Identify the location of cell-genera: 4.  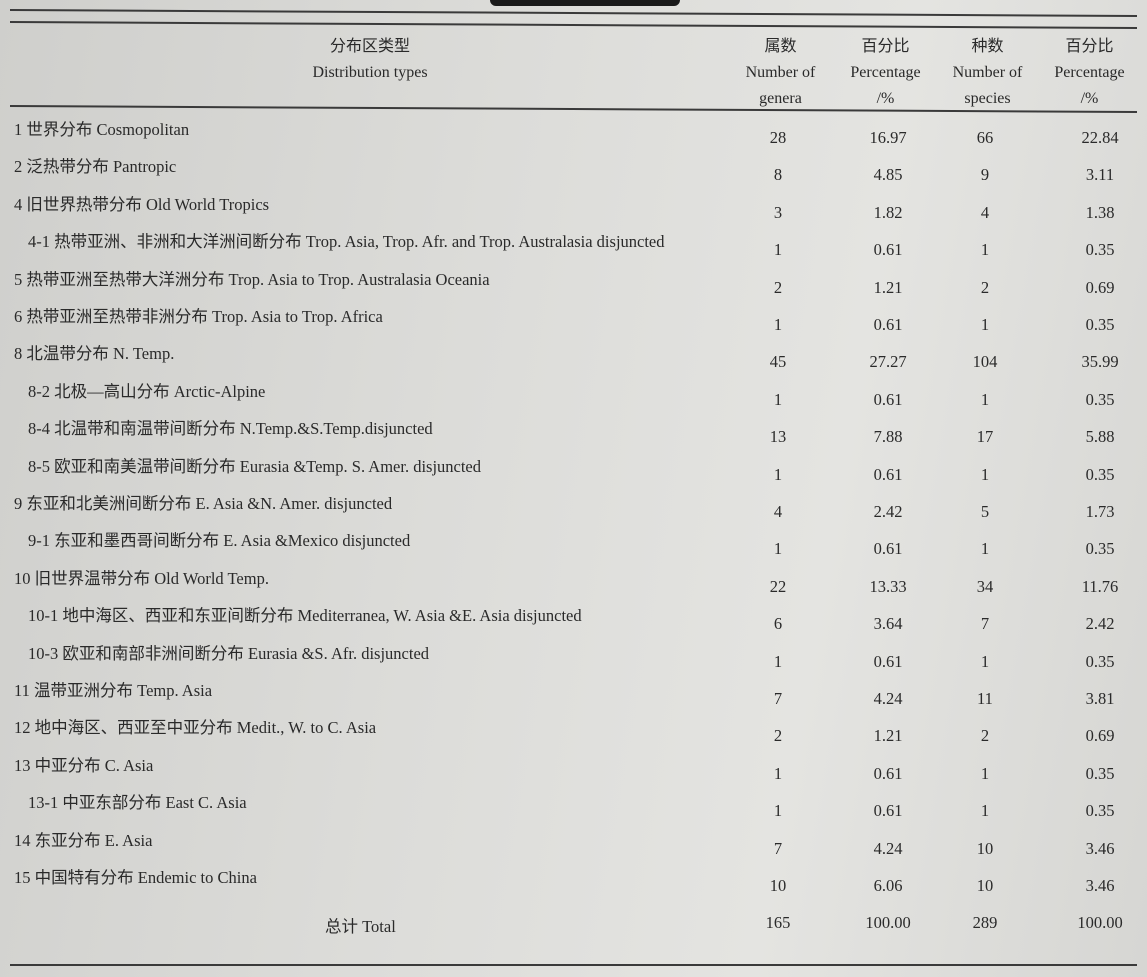
(778, 511).